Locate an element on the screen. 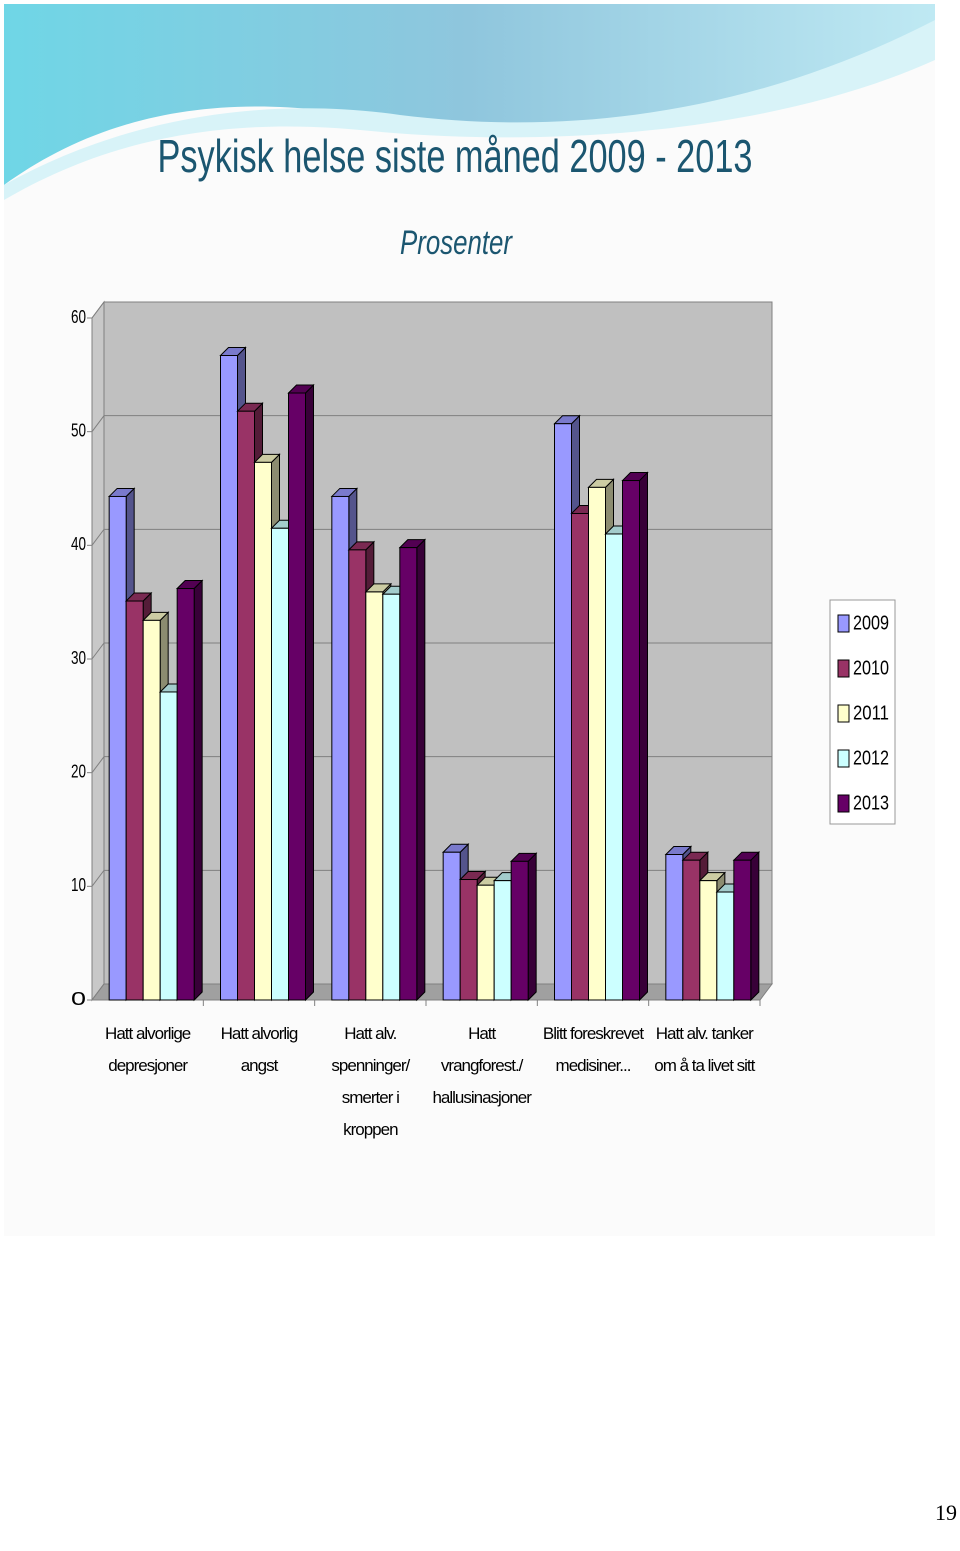 The width and height of the screenshot is (960, 1551). legend-label: 2011 is located at coordinates (871, 713).